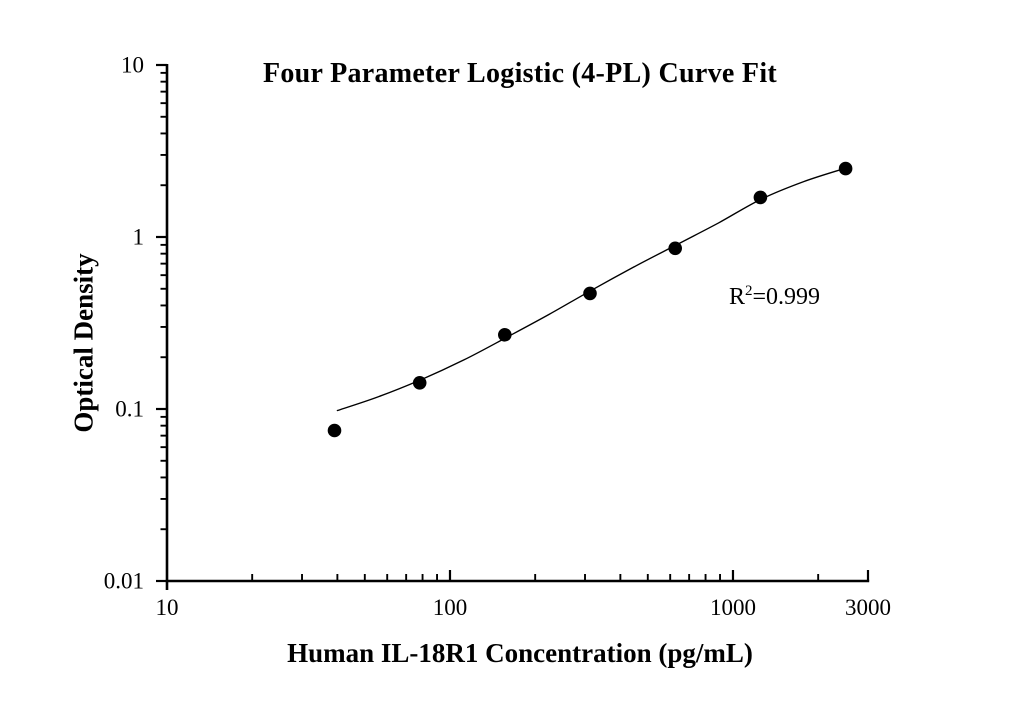  What do you see at coordinates (123, 581) in the screenshot?
I see `y-tick-label-0-01: 0.01` at bounding box center [123, 581].